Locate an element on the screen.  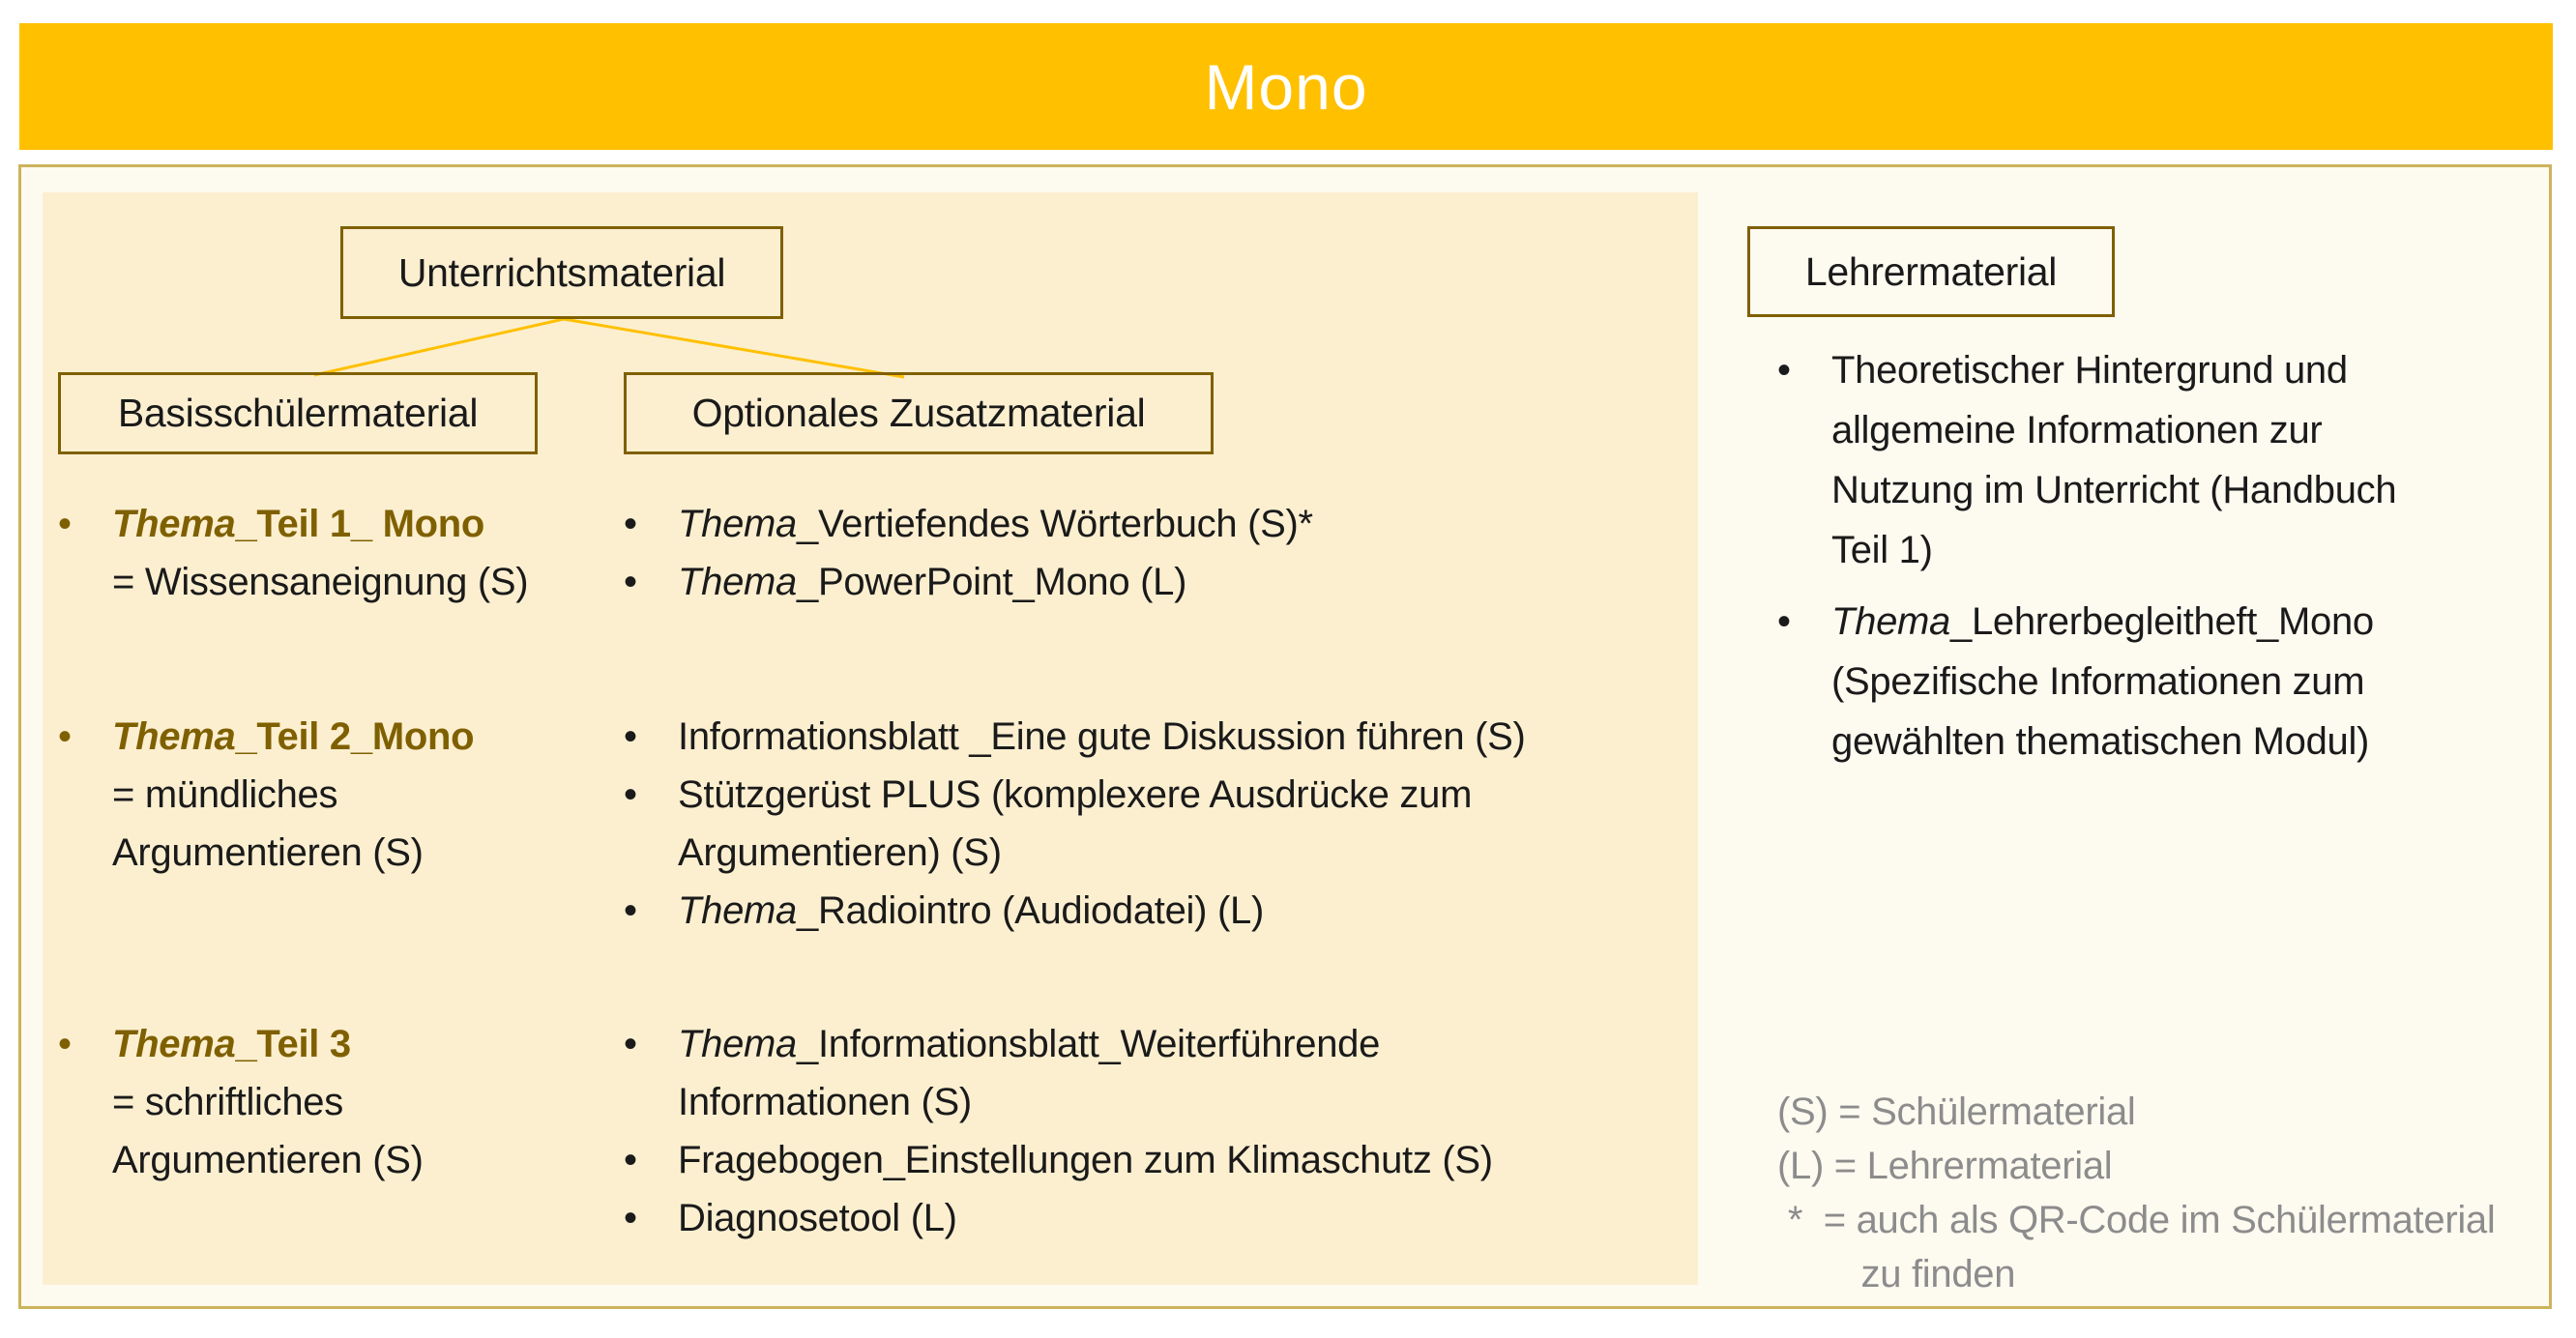
node-basisschuelermaterial: Basisschülermaterial is located at coordinates (298, 413).